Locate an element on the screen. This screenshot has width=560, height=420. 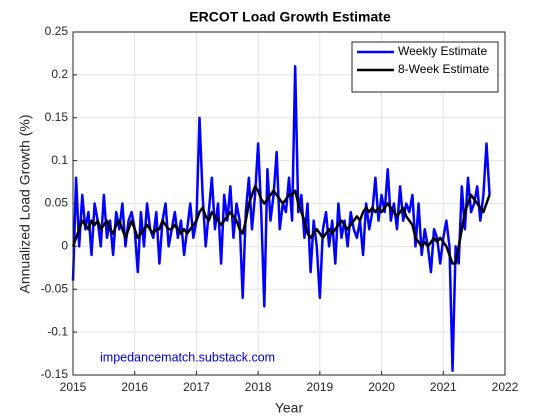
annotation: impedancematch.substack.com is located at coordinates (187, 357).